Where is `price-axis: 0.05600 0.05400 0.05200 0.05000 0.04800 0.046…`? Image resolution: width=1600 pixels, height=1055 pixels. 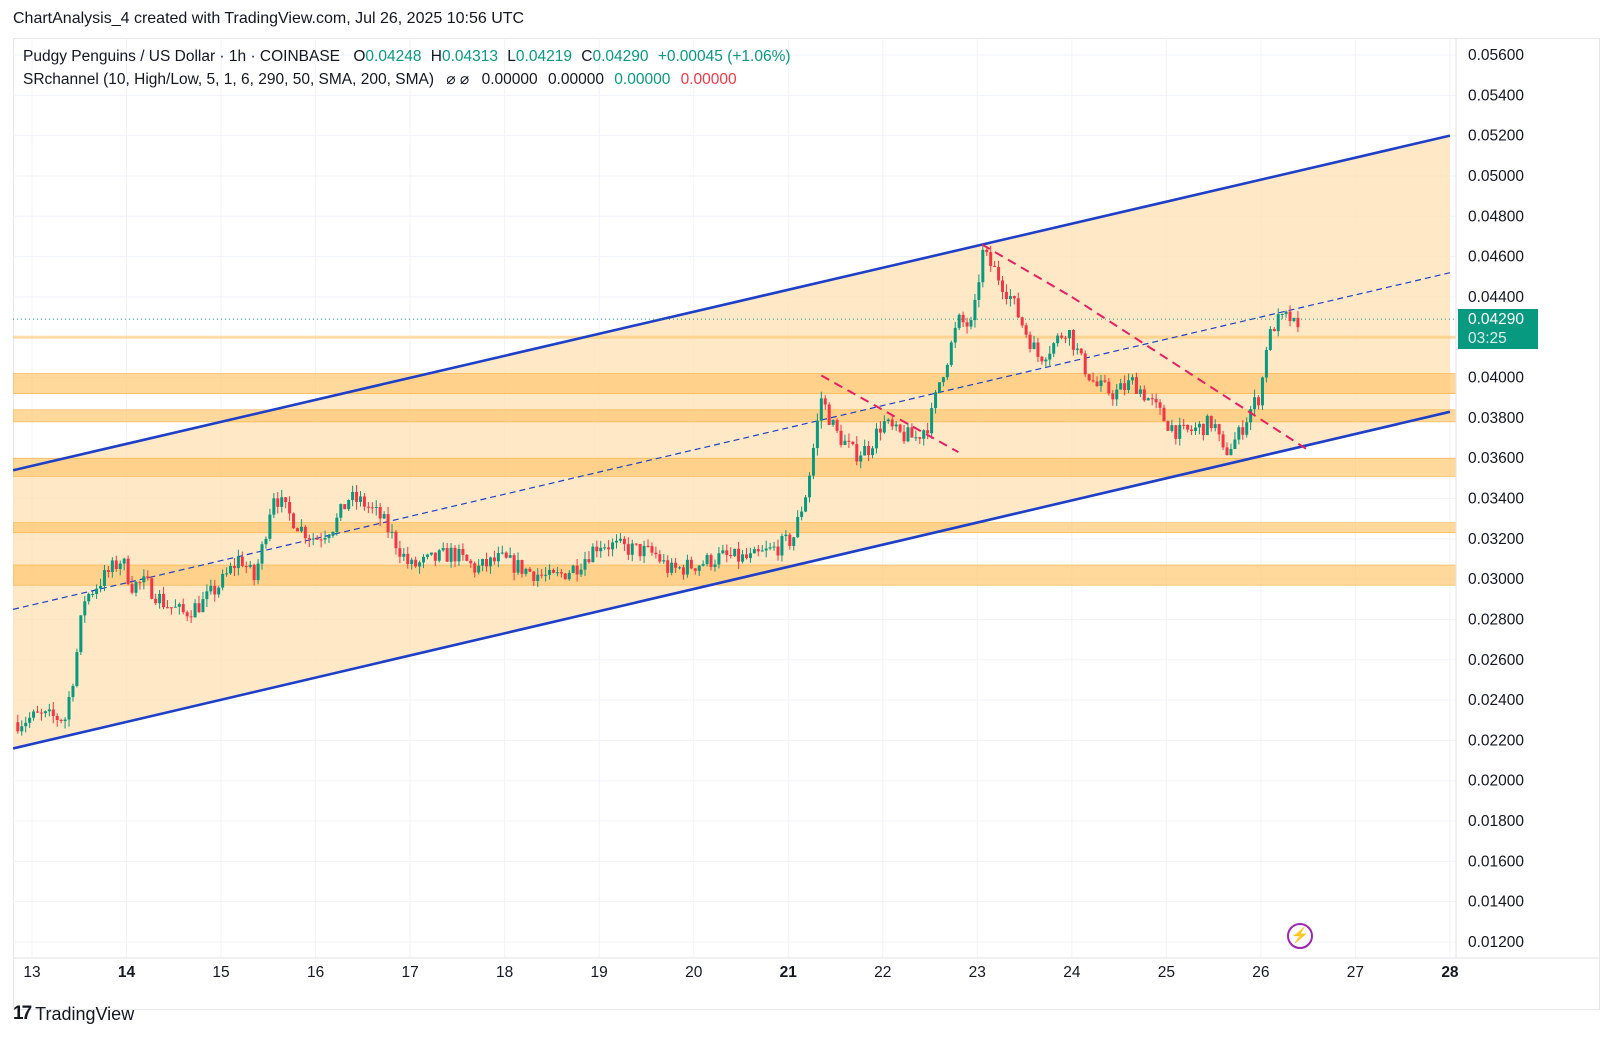 price-axis: 0.05600 0.05400 0.05200 0.05000 0.04800 0.046… is located at coordinates (1496, 499).